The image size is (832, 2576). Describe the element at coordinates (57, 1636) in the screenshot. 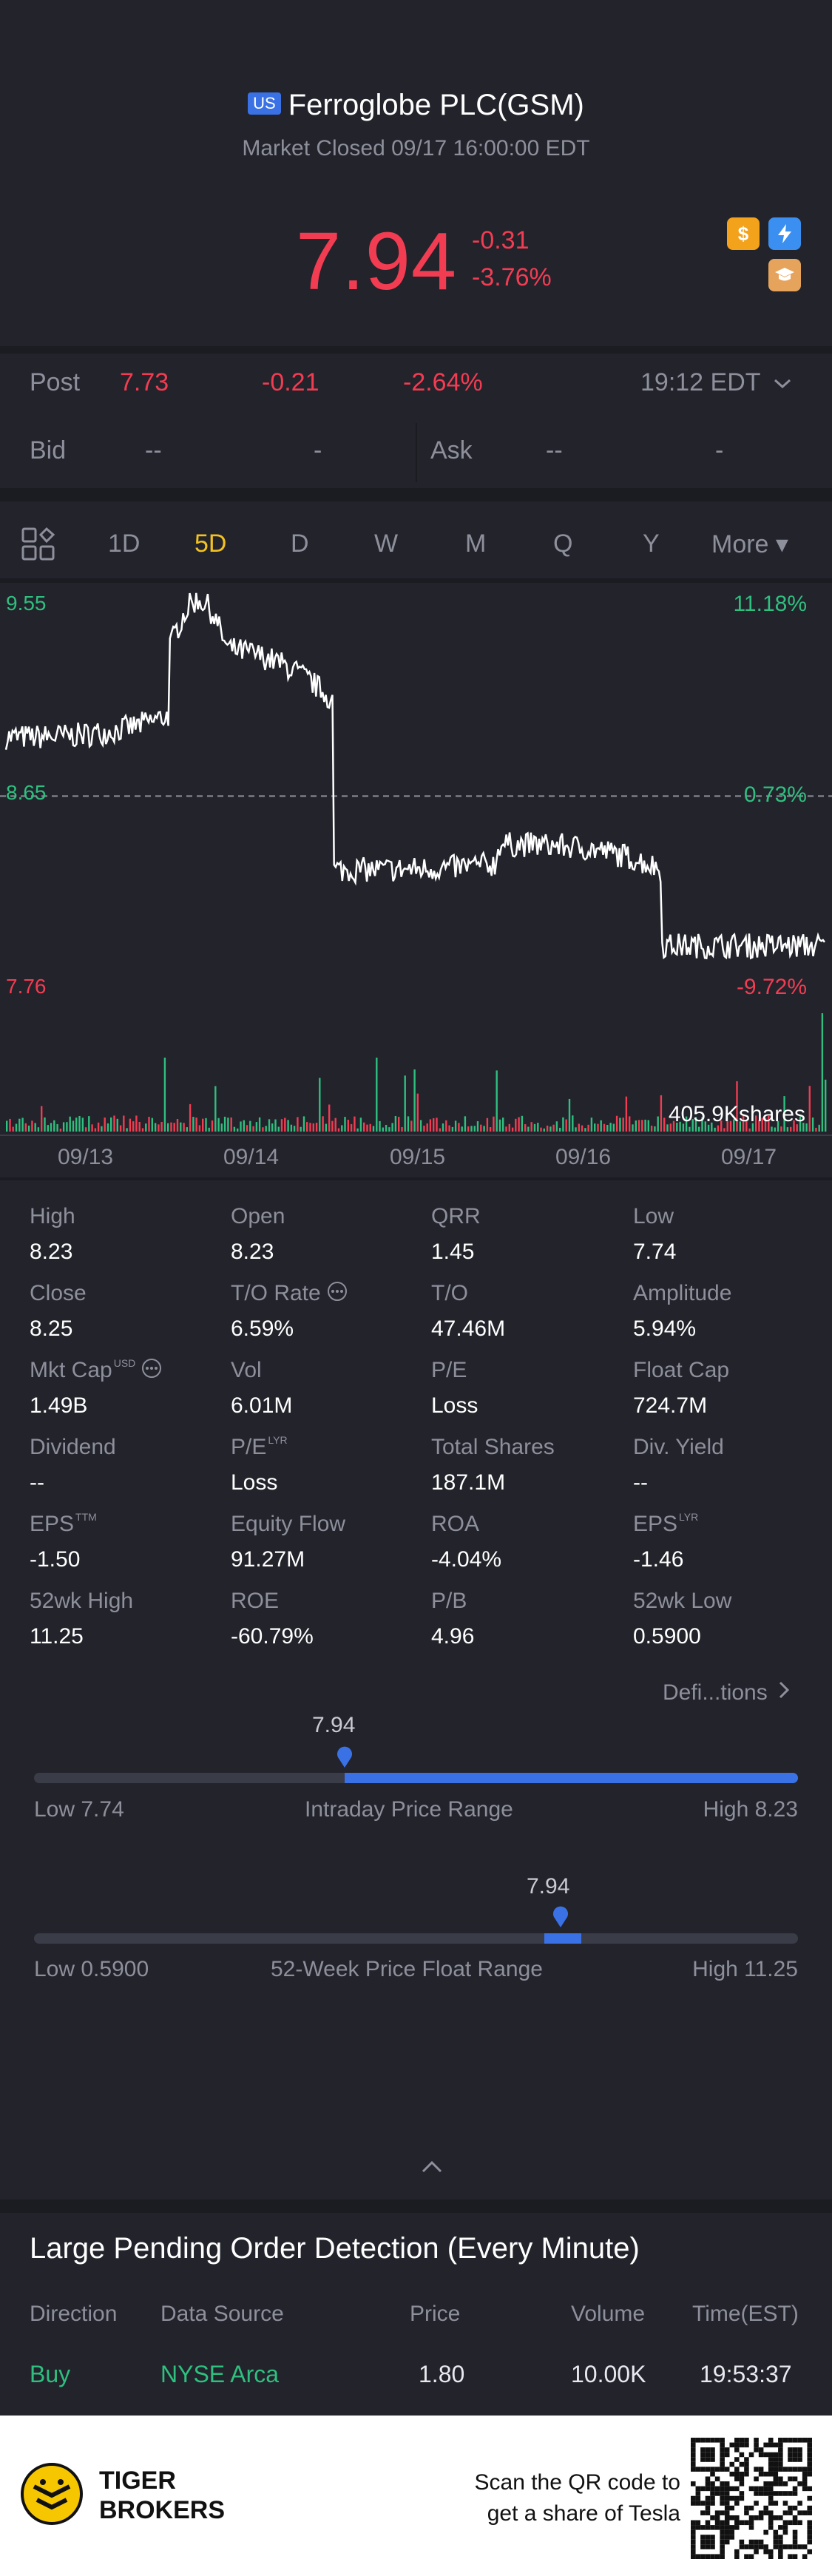

I see `stat-value: 11.25` at that location.